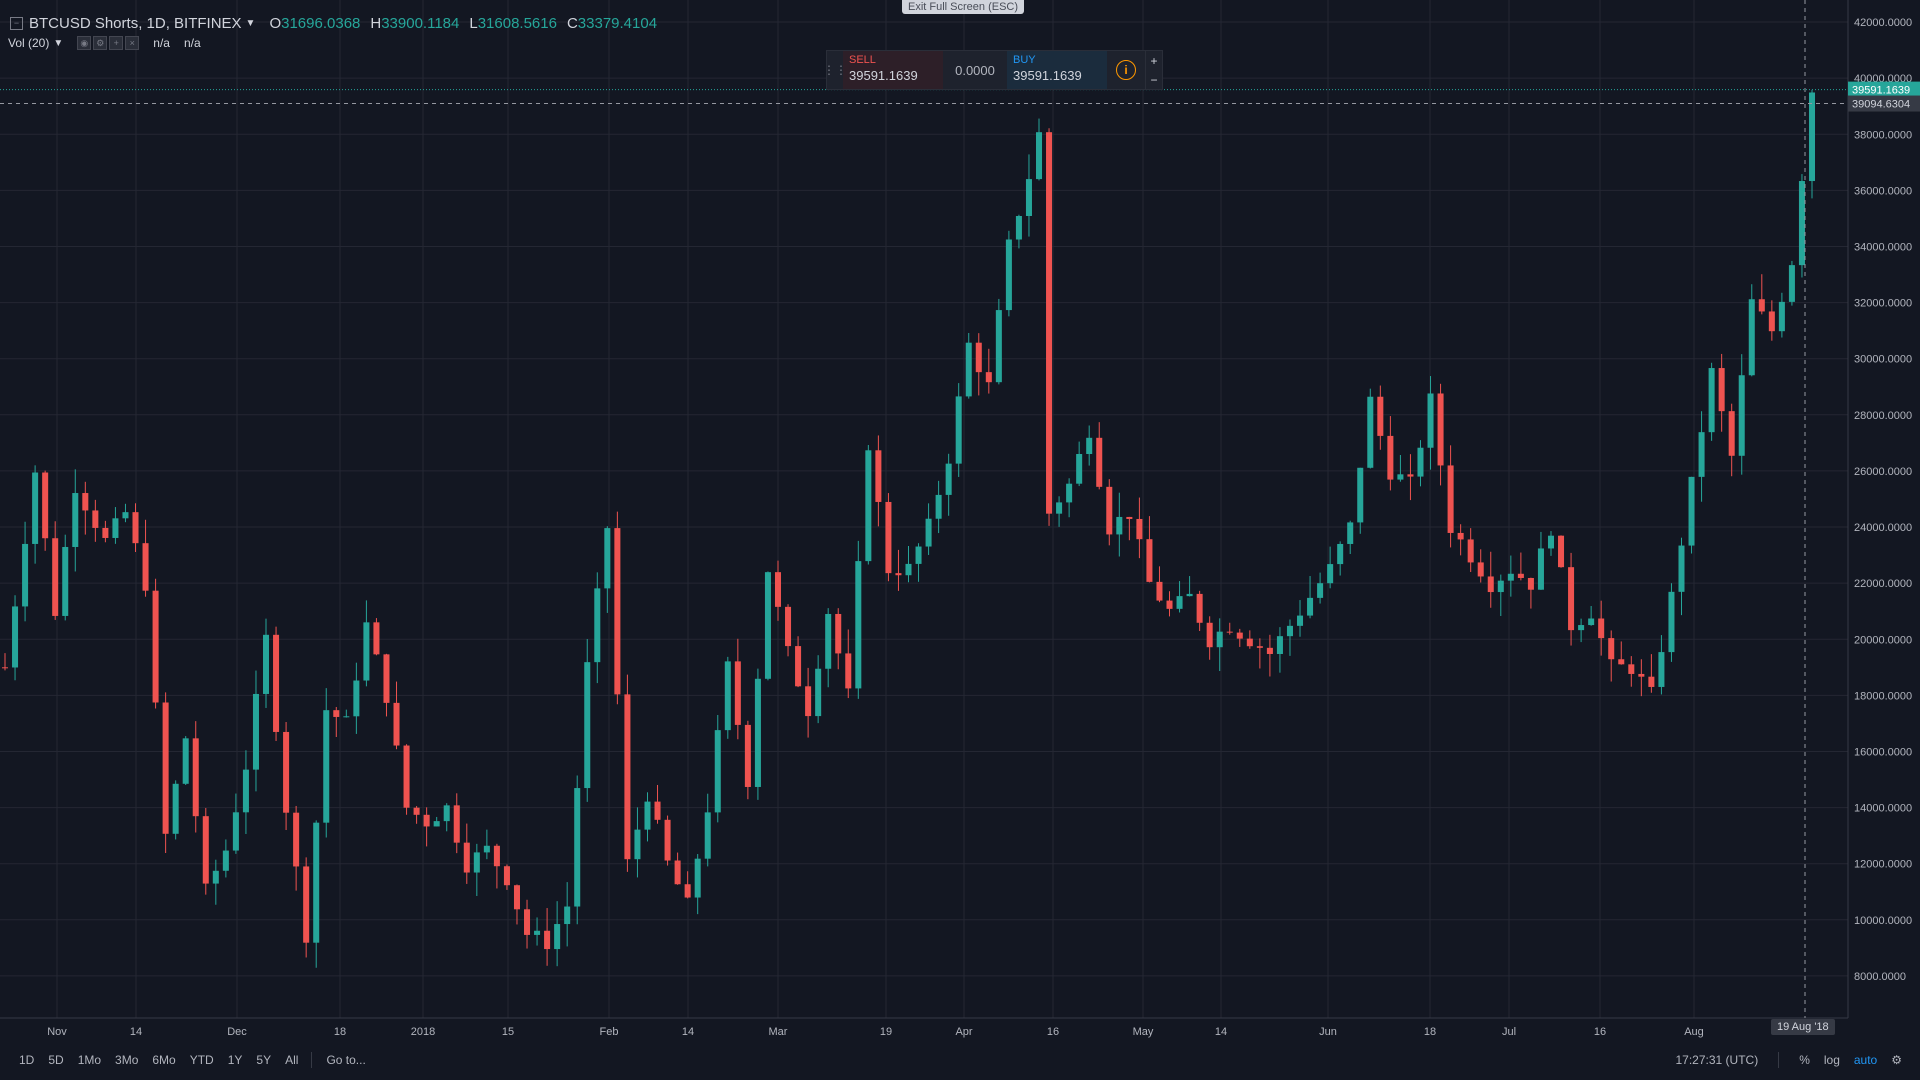  I want to click on close-icon: ×, so click(132, 43).